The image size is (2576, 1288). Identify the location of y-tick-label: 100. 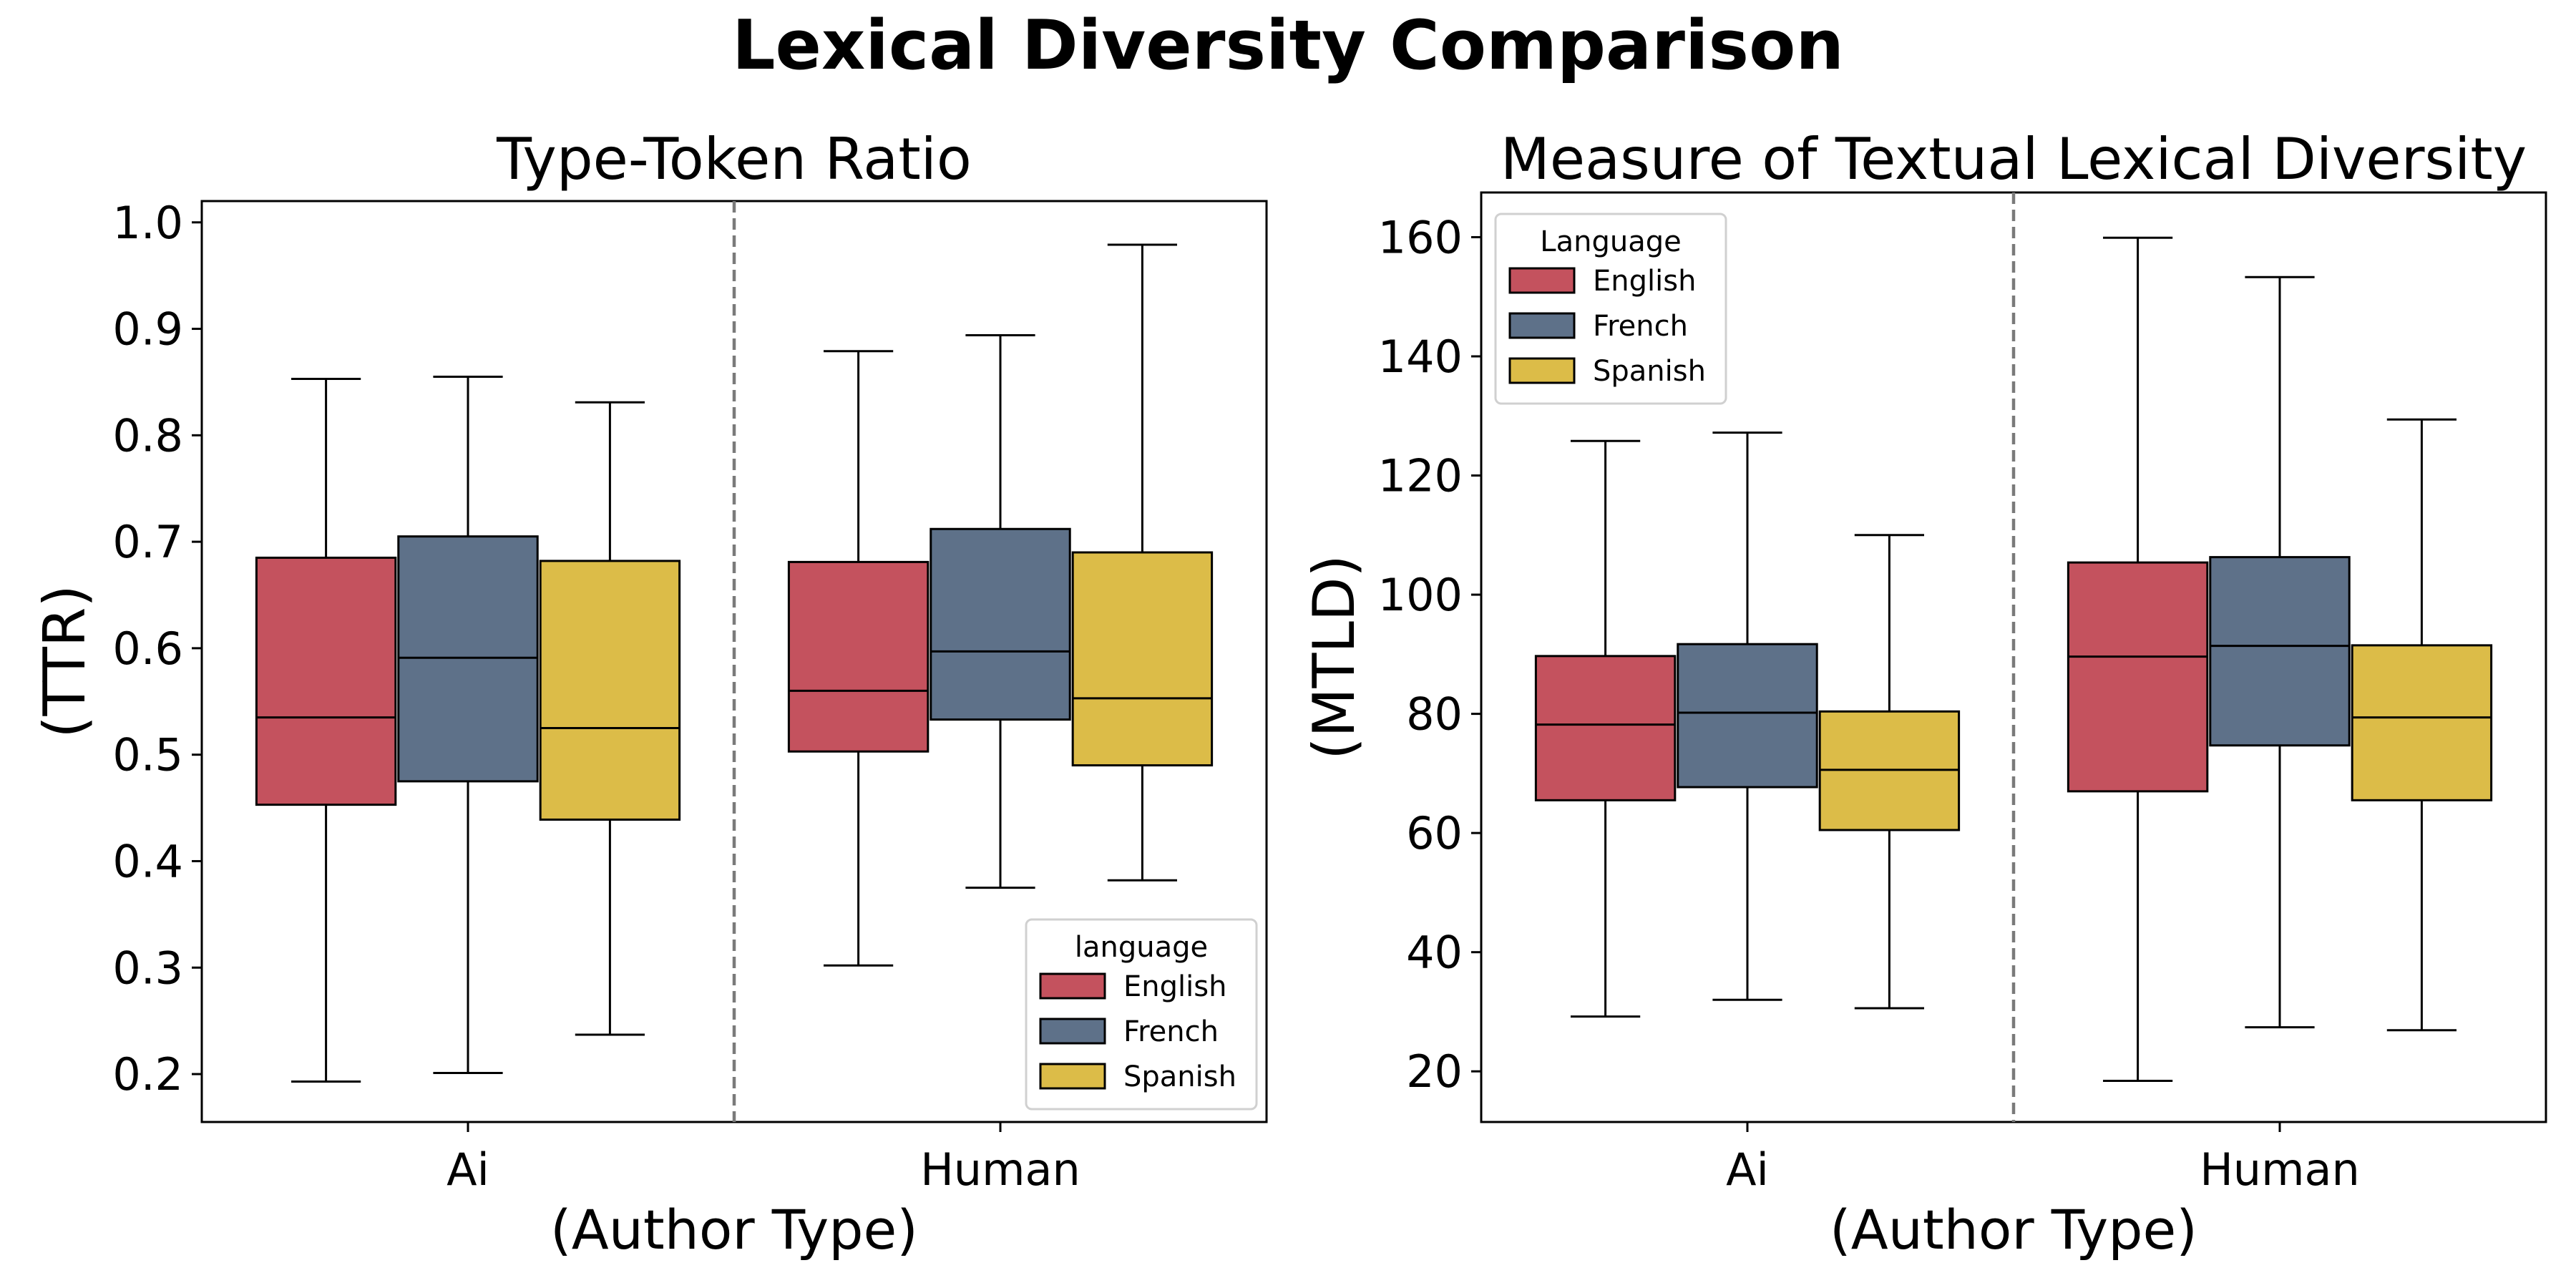
(1420, 595).